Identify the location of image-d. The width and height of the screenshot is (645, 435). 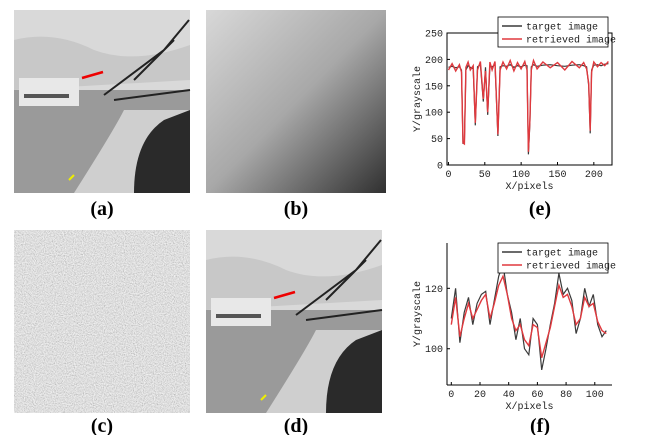
(294, 321).